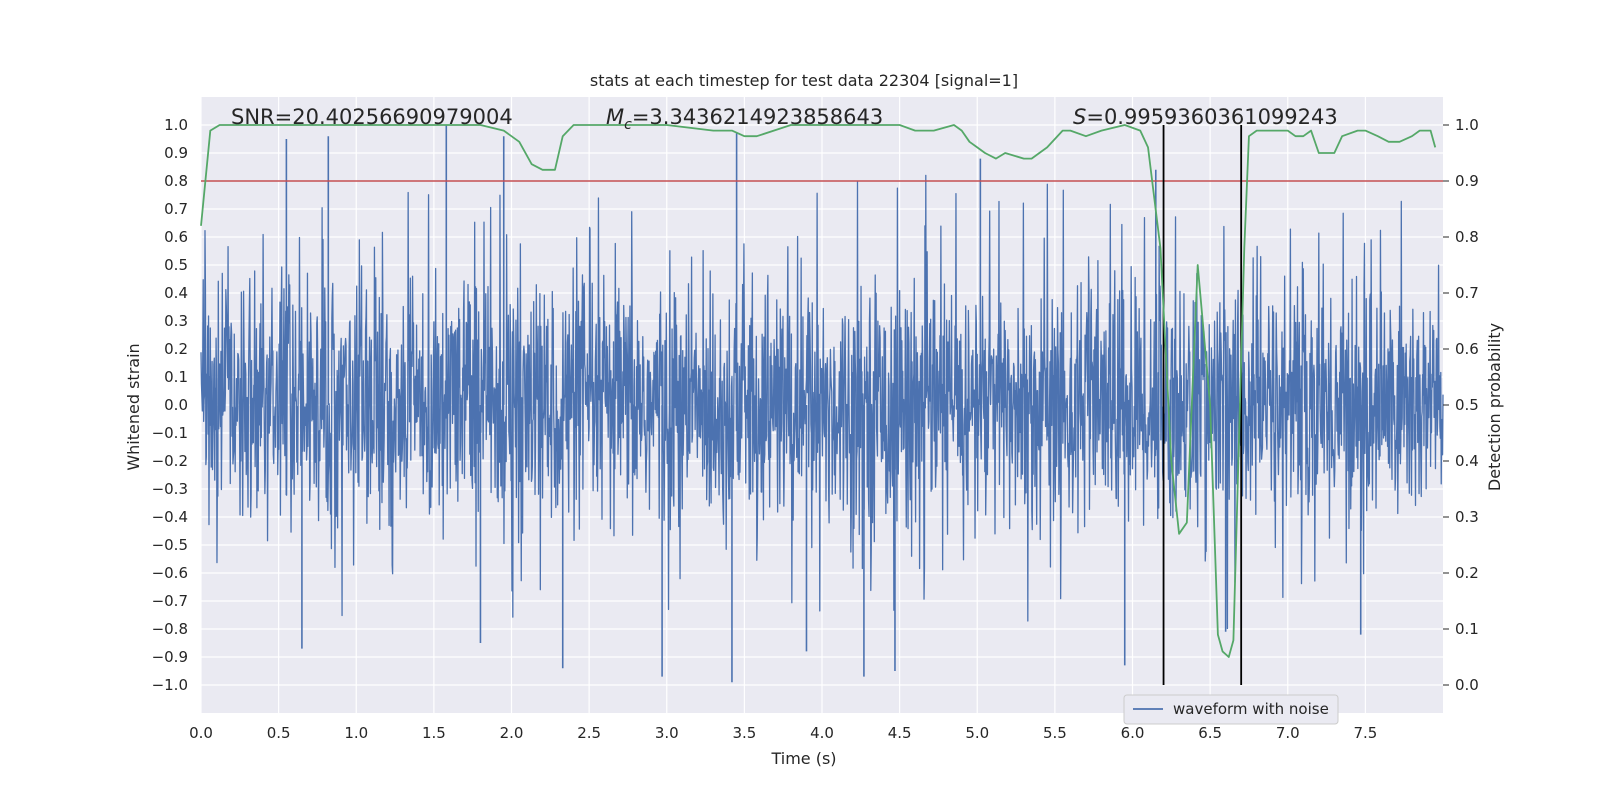 This screenshot has width=1600, height=800. Describe the element at coordinates (133, 406) in the screenshot. I see `y-axis-label: Whitened strain` at that location.